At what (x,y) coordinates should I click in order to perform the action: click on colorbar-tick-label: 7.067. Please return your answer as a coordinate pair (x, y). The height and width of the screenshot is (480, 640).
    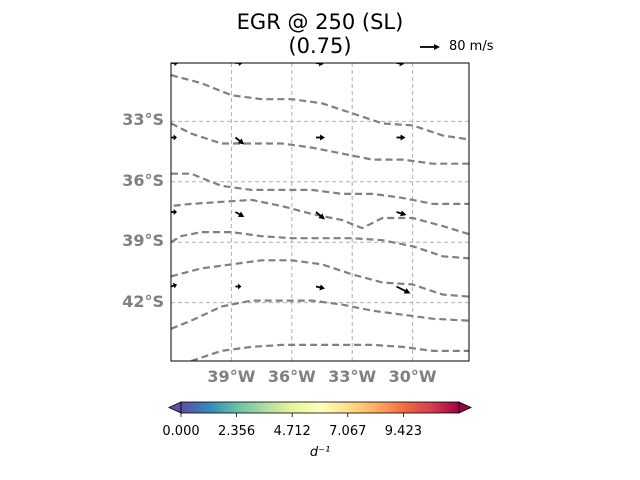
    Looking at the image, I should click on (348, 431).